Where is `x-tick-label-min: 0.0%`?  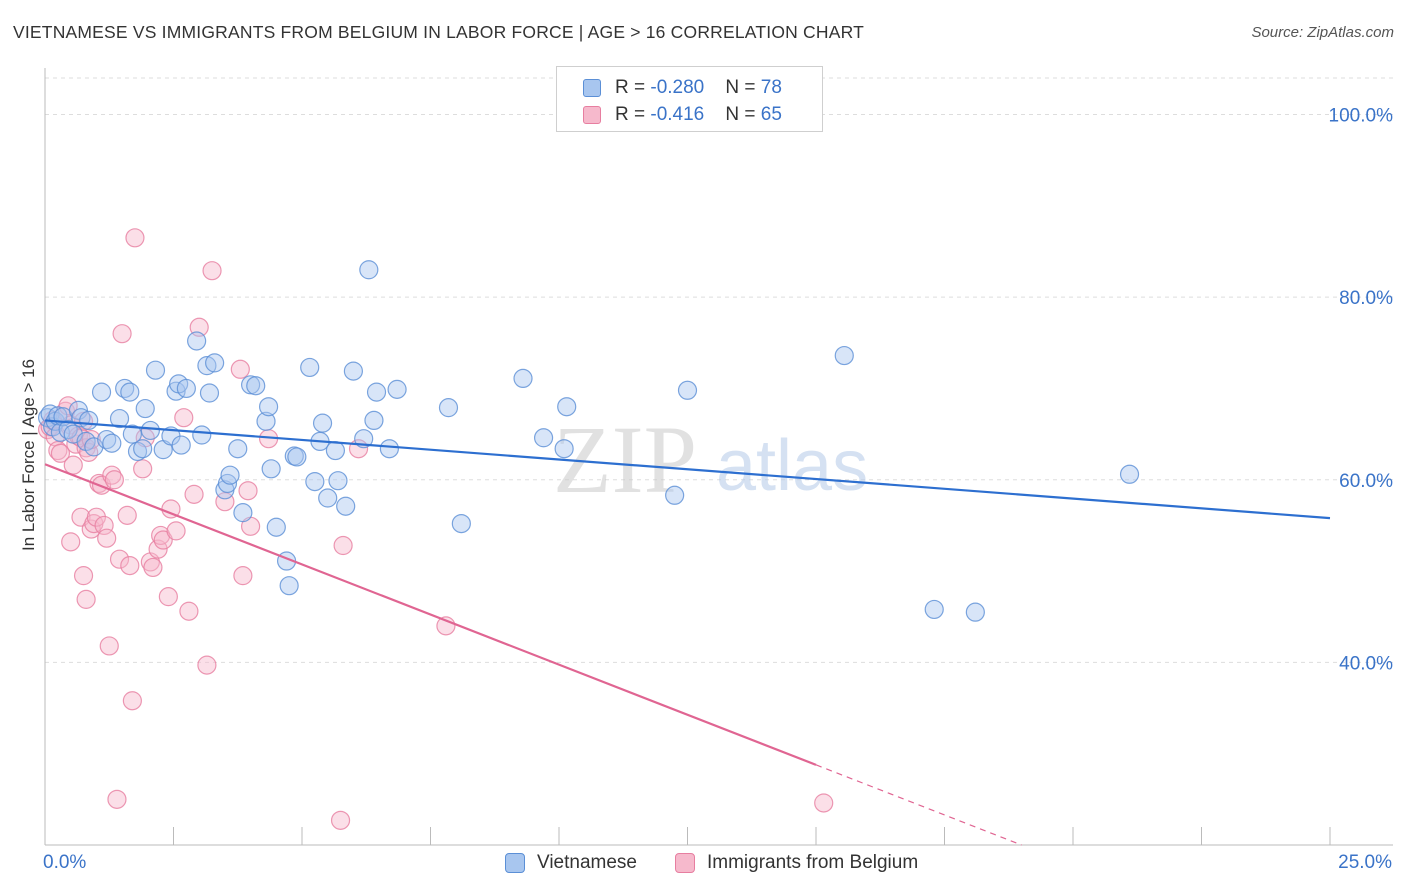
x-tick-label-min: 0.0% is located at coordinates (65, 862).